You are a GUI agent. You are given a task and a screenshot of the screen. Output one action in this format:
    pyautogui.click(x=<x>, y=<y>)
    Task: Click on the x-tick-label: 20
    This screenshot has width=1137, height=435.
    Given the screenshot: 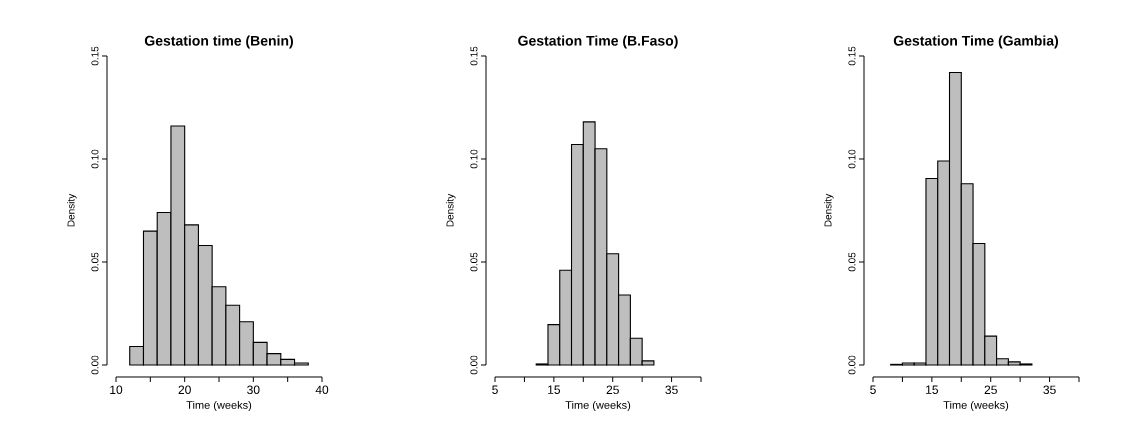 What is the action you would take?
    pyautogui.click(x=184, y=390)
    